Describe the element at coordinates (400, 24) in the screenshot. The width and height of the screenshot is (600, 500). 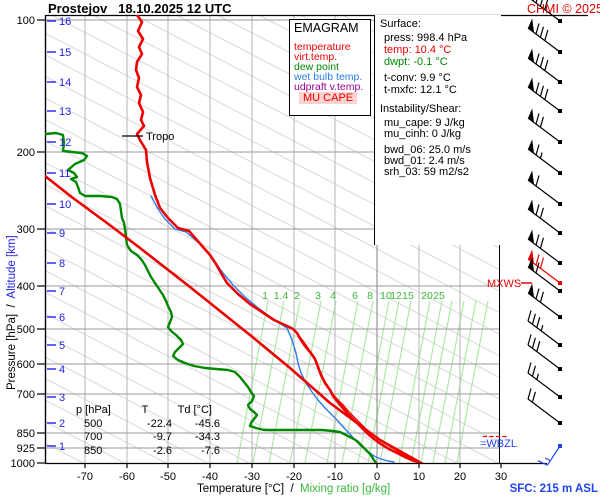
I see `surface-heading: Surface:` at that location.